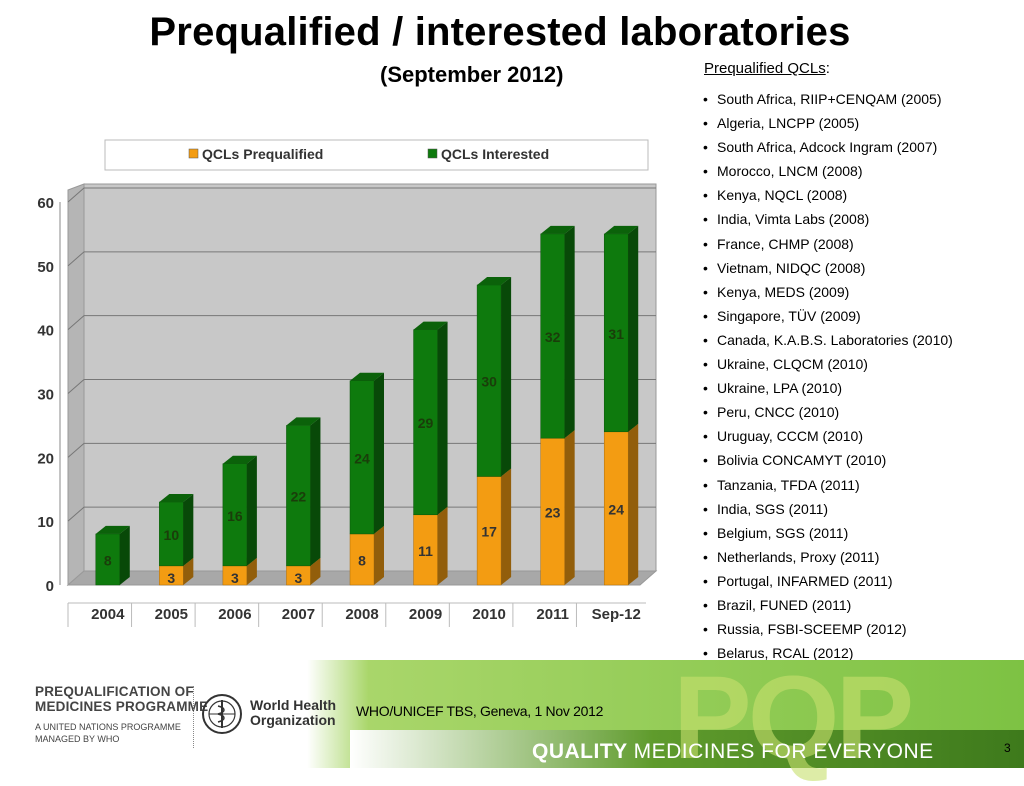 Image resolution: width=1024 pixels, height=786 pixels. What do you see at coordinates (76, 385) in the screenshot?
I see `plot-side-wall` at bounding box center [76, 385].